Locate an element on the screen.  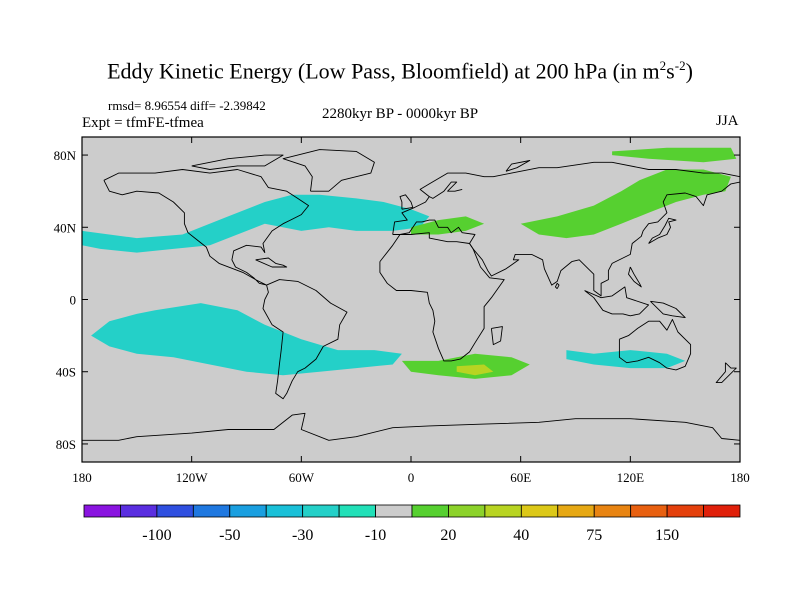
colorbar-label: -100 is located at coordinates (156, 535).